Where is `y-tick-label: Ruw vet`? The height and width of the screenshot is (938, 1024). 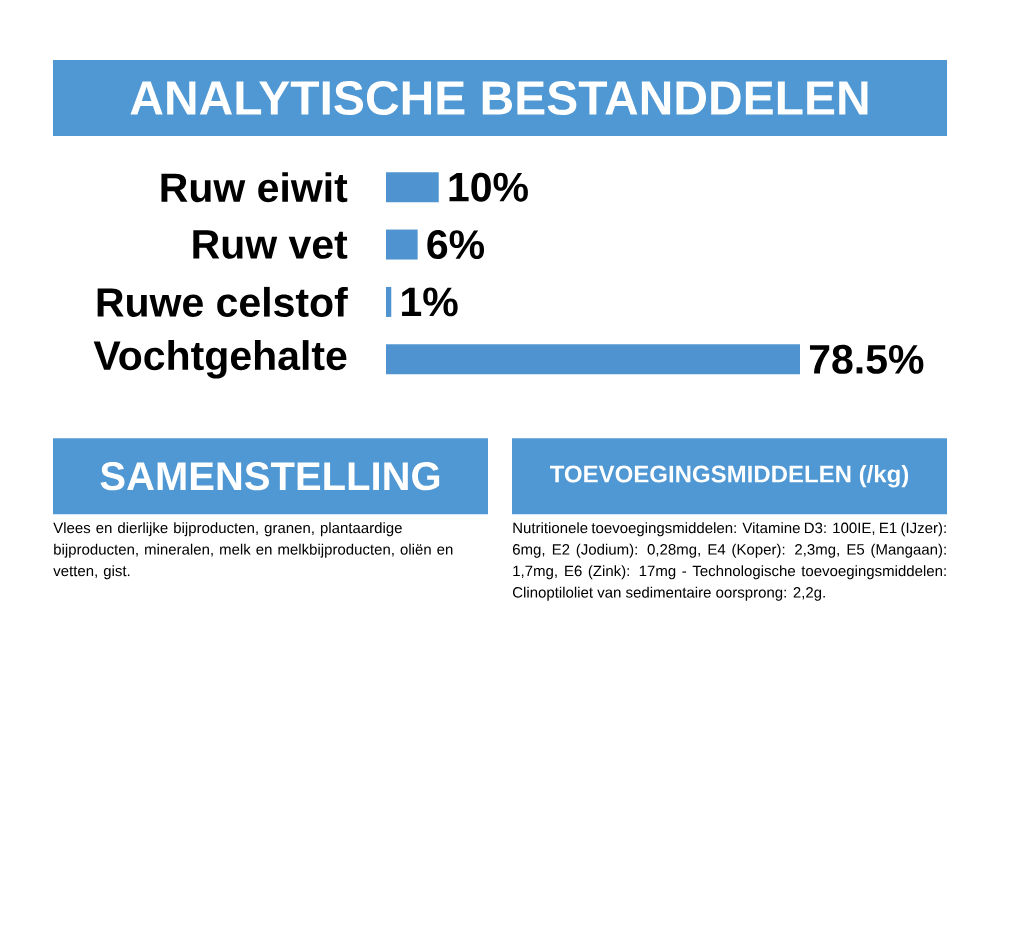 y-tick-label: Ruw vet is located at coordinates (270, 244).